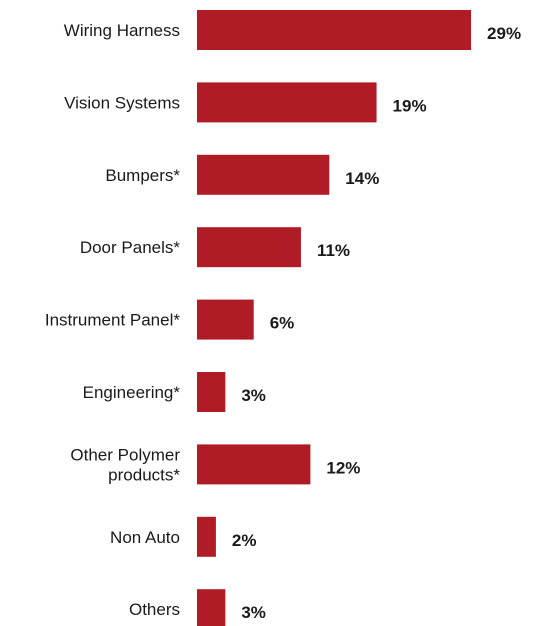 This screenshot has width=533, height=626. What do you see at coordinates (154, 609) in the screenshot?
I see `category-label: Others` at bounding box center [154, 609].